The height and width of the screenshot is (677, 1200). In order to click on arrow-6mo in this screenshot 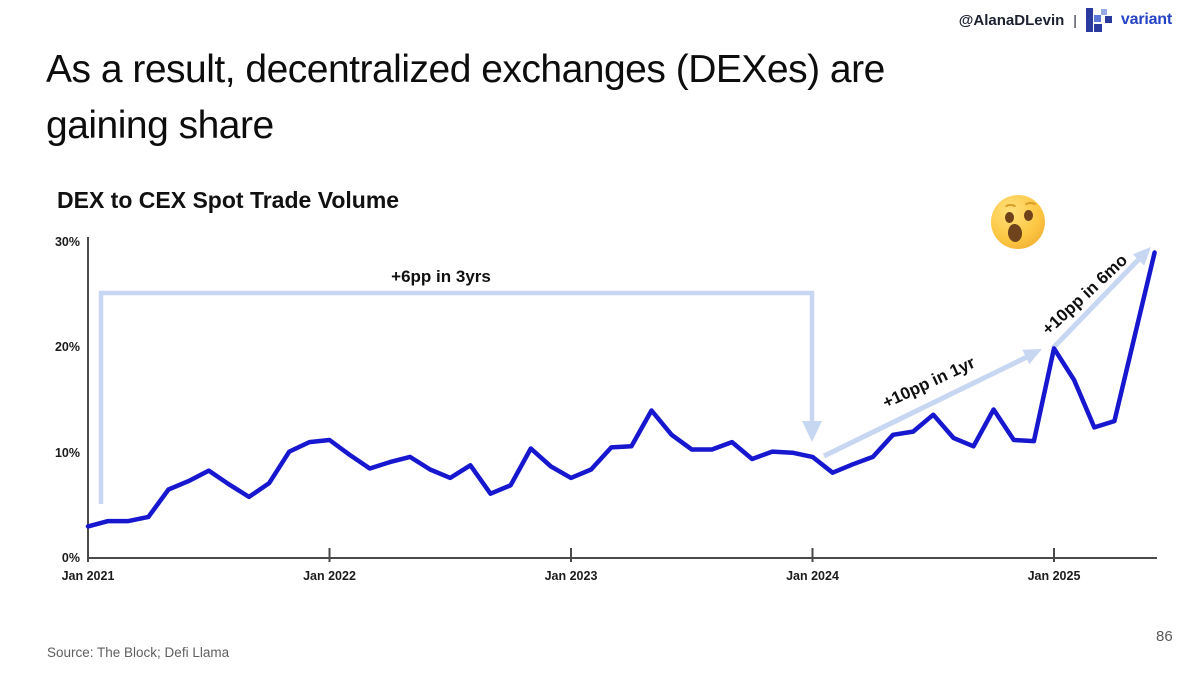, I will do `click(1096, 303)`.